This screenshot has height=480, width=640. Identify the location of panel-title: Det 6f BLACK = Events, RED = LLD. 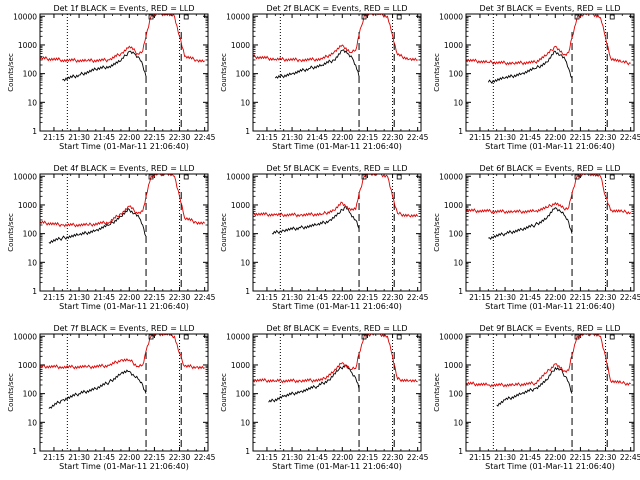
(549, 168).